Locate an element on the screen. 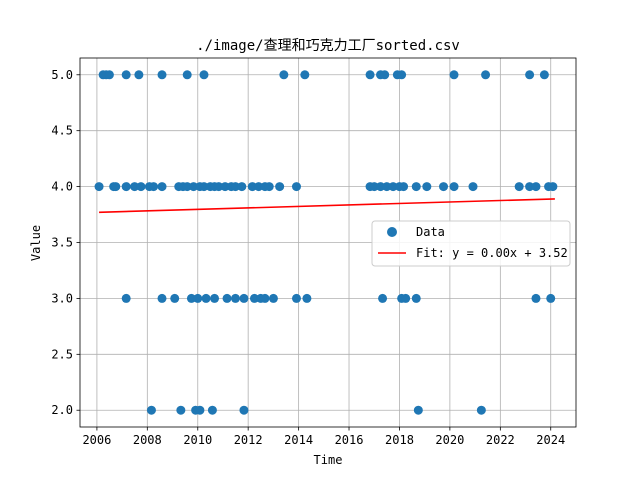 This screenshot has width=640, height=480. x-tick-label: 2016 is located at coordinates (349, 440).